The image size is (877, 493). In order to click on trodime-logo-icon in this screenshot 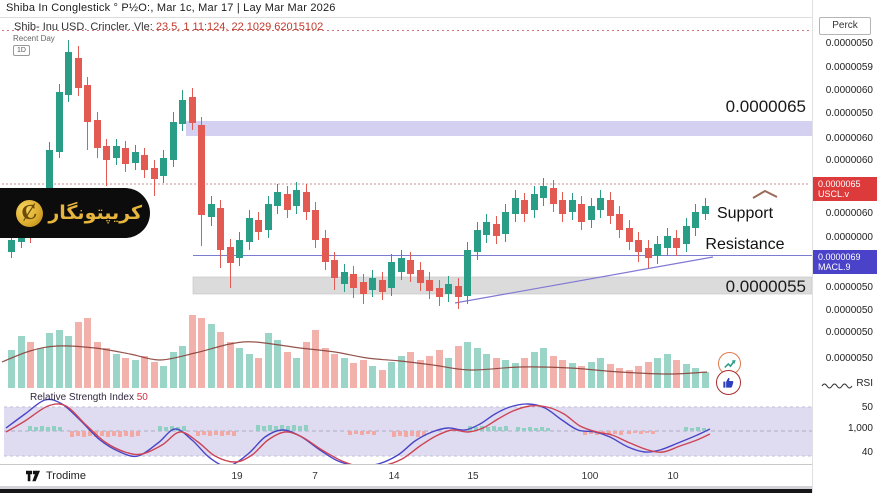, I will do `click(33, 476)`.